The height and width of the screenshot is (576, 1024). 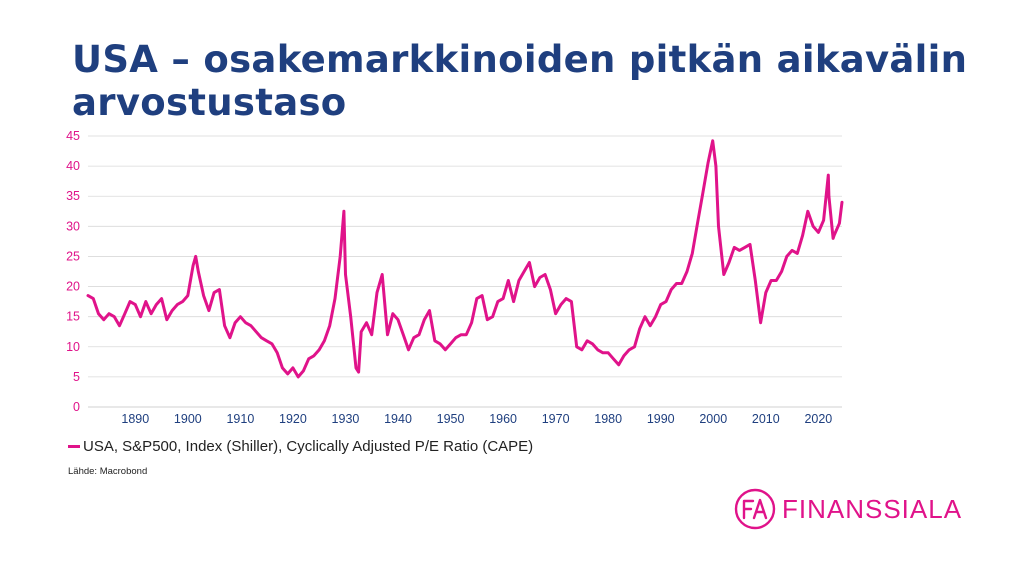 What do you see at coordinates (503, 419) in the screenshot?
I see `x-tick-label: 1960` at bounding box center [503, 419].